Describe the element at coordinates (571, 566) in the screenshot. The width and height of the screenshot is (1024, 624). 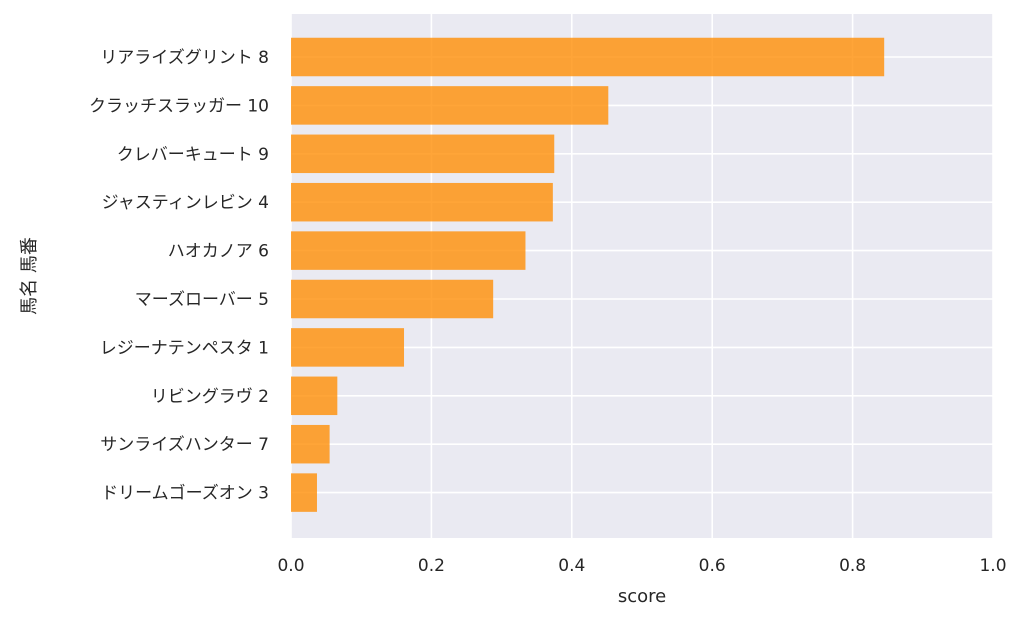
I see `x-tick-label: 0.4` at that location.